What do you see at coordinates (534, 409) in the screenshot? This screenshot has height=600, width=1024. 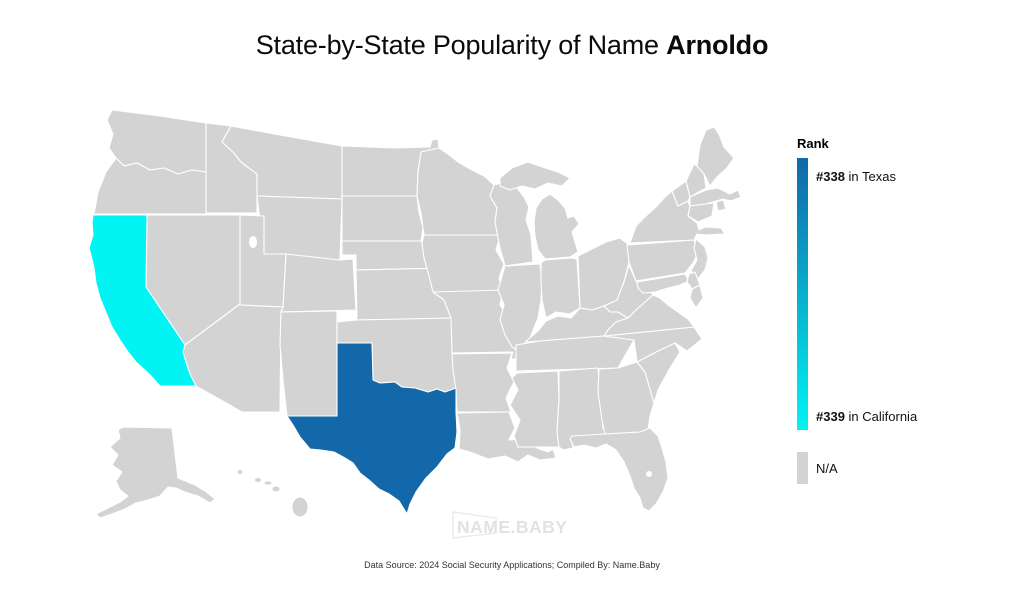 I see `state-ms` at bounding box center [534, 409].